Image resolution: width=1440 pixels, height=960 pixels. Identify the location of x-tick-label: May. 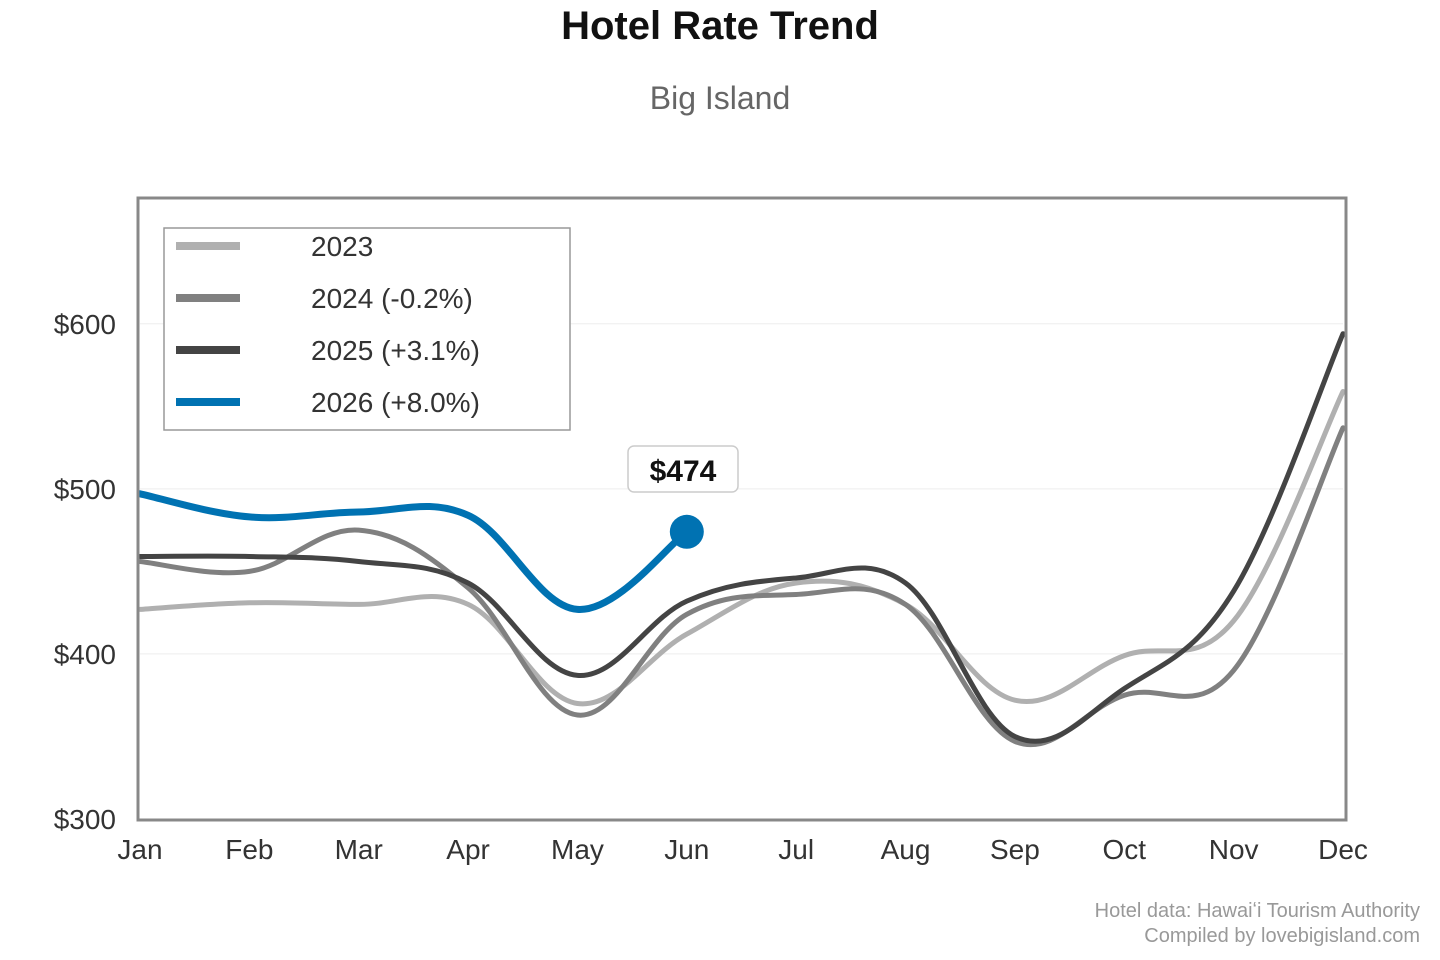
(577, 849).